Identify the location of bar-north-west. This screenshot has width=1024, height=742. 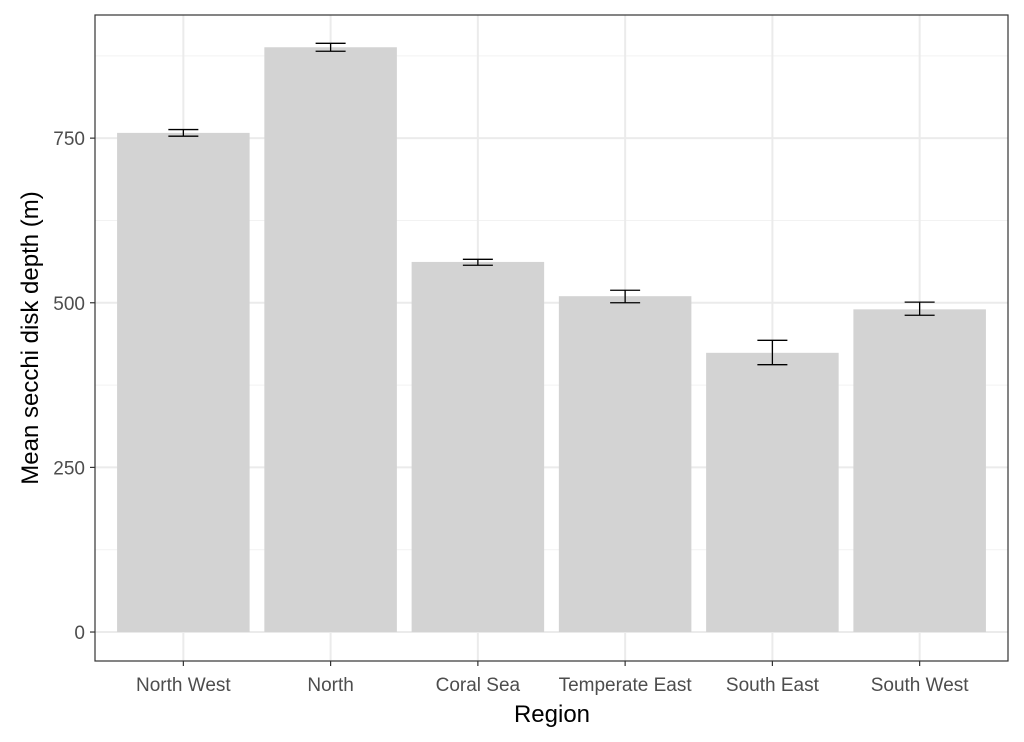
(183, 382).